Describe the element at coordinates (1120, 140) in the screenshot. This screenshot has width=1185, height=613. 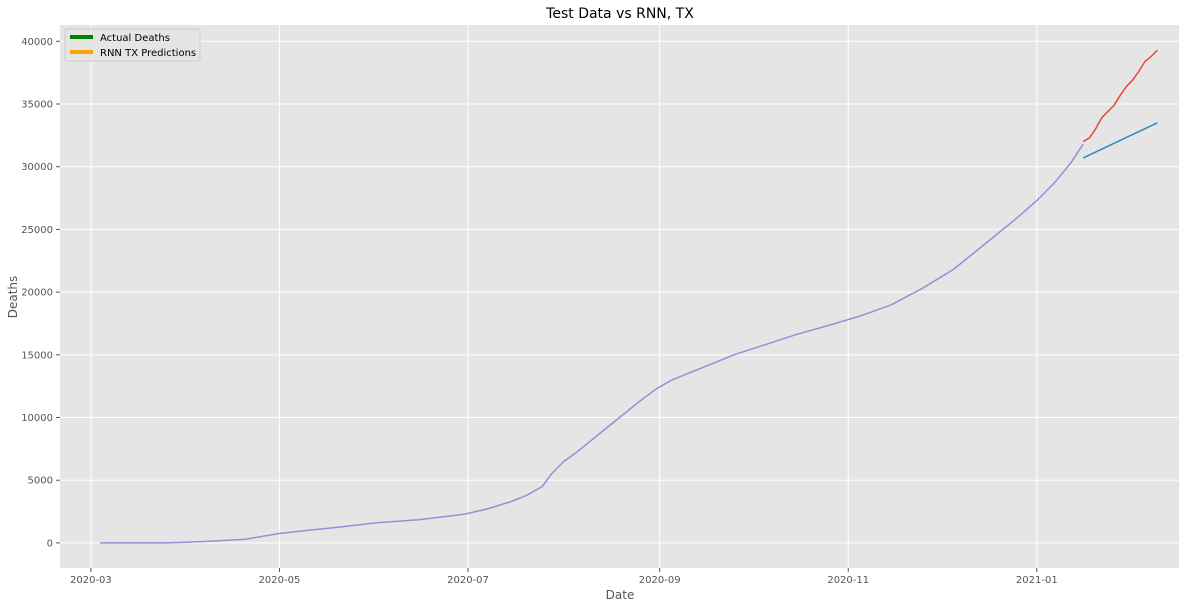
I see `series-line-rnn-prediction-lower` at that location.